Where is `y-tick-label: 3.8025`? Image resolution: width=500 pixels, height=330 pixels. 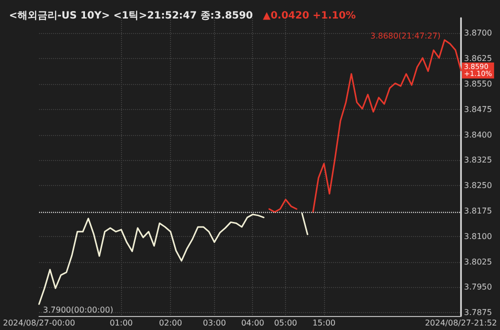
y-tick-label: 3.8025 is located at coordinates (478, 261).